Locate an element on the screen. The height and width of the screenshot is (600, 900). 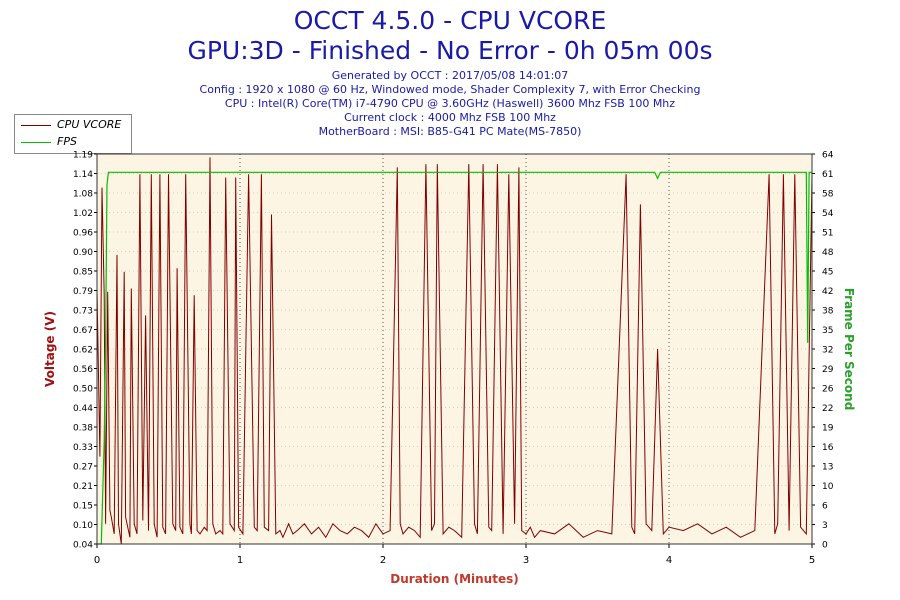
y2-tick-label: 6 is located at coordinates (825, 507).